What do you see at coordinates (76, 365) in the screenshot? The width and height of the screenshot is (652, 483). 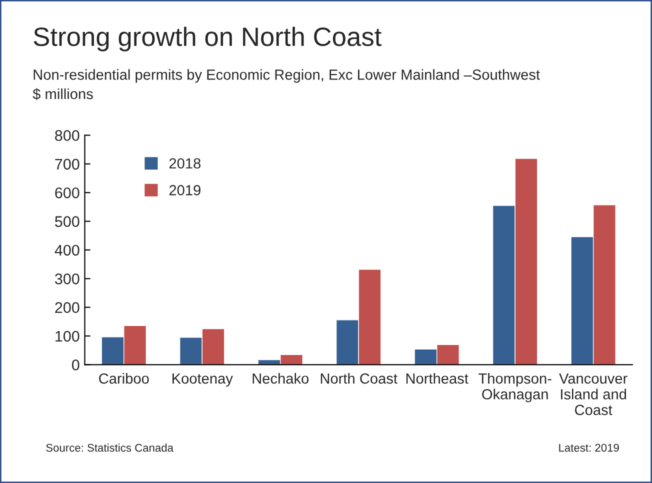 I see `y-tick-label: 0` at bounding box center [76, 365].